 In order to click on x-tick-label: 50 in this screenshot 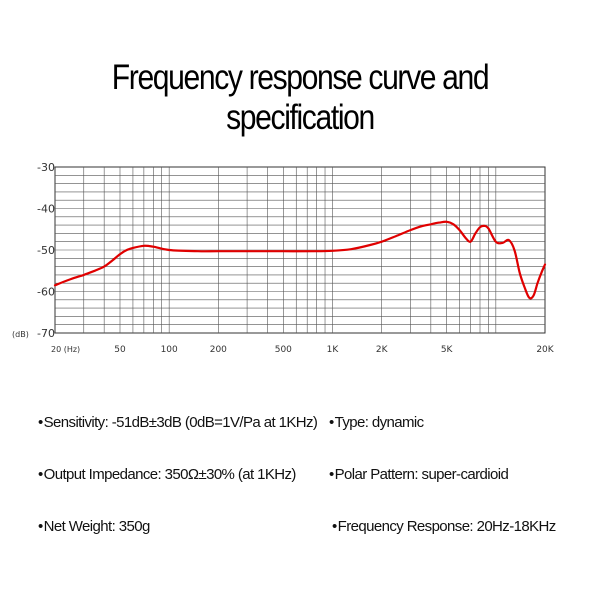, I will do `click(120, 350)`.